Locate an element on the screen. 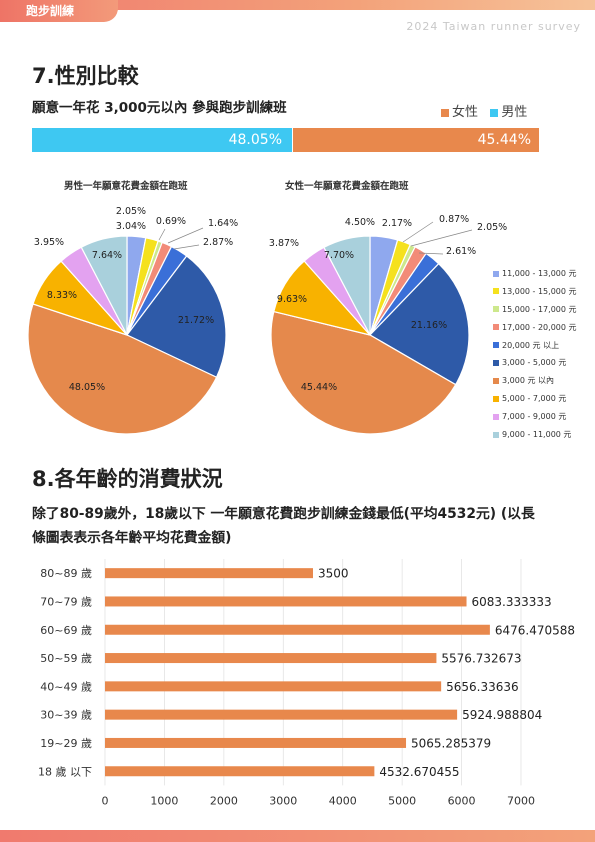  legend-male-label: 男性 is located at coordinates (514, 112).